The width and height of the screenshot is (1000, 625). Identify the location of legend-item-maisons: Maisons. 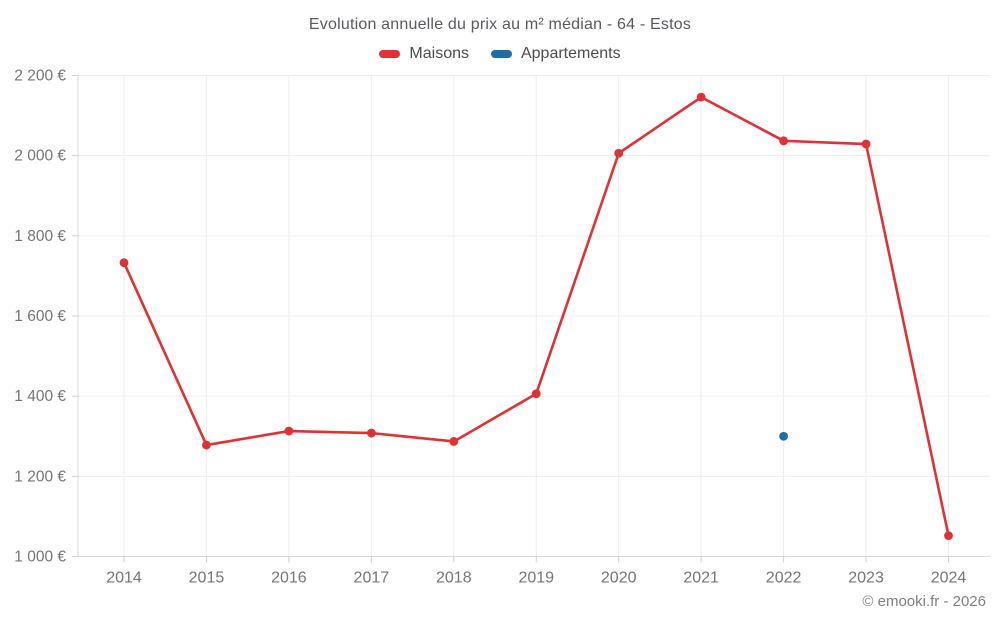
(424, 54).